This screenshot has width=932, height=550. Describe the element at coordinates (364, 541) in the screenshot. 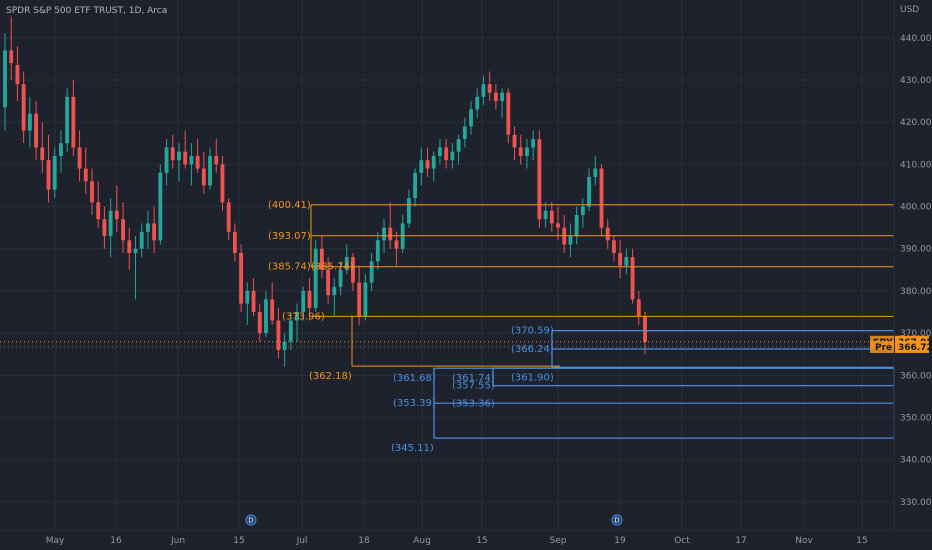

I see `x-tick-label: 18` at that location.